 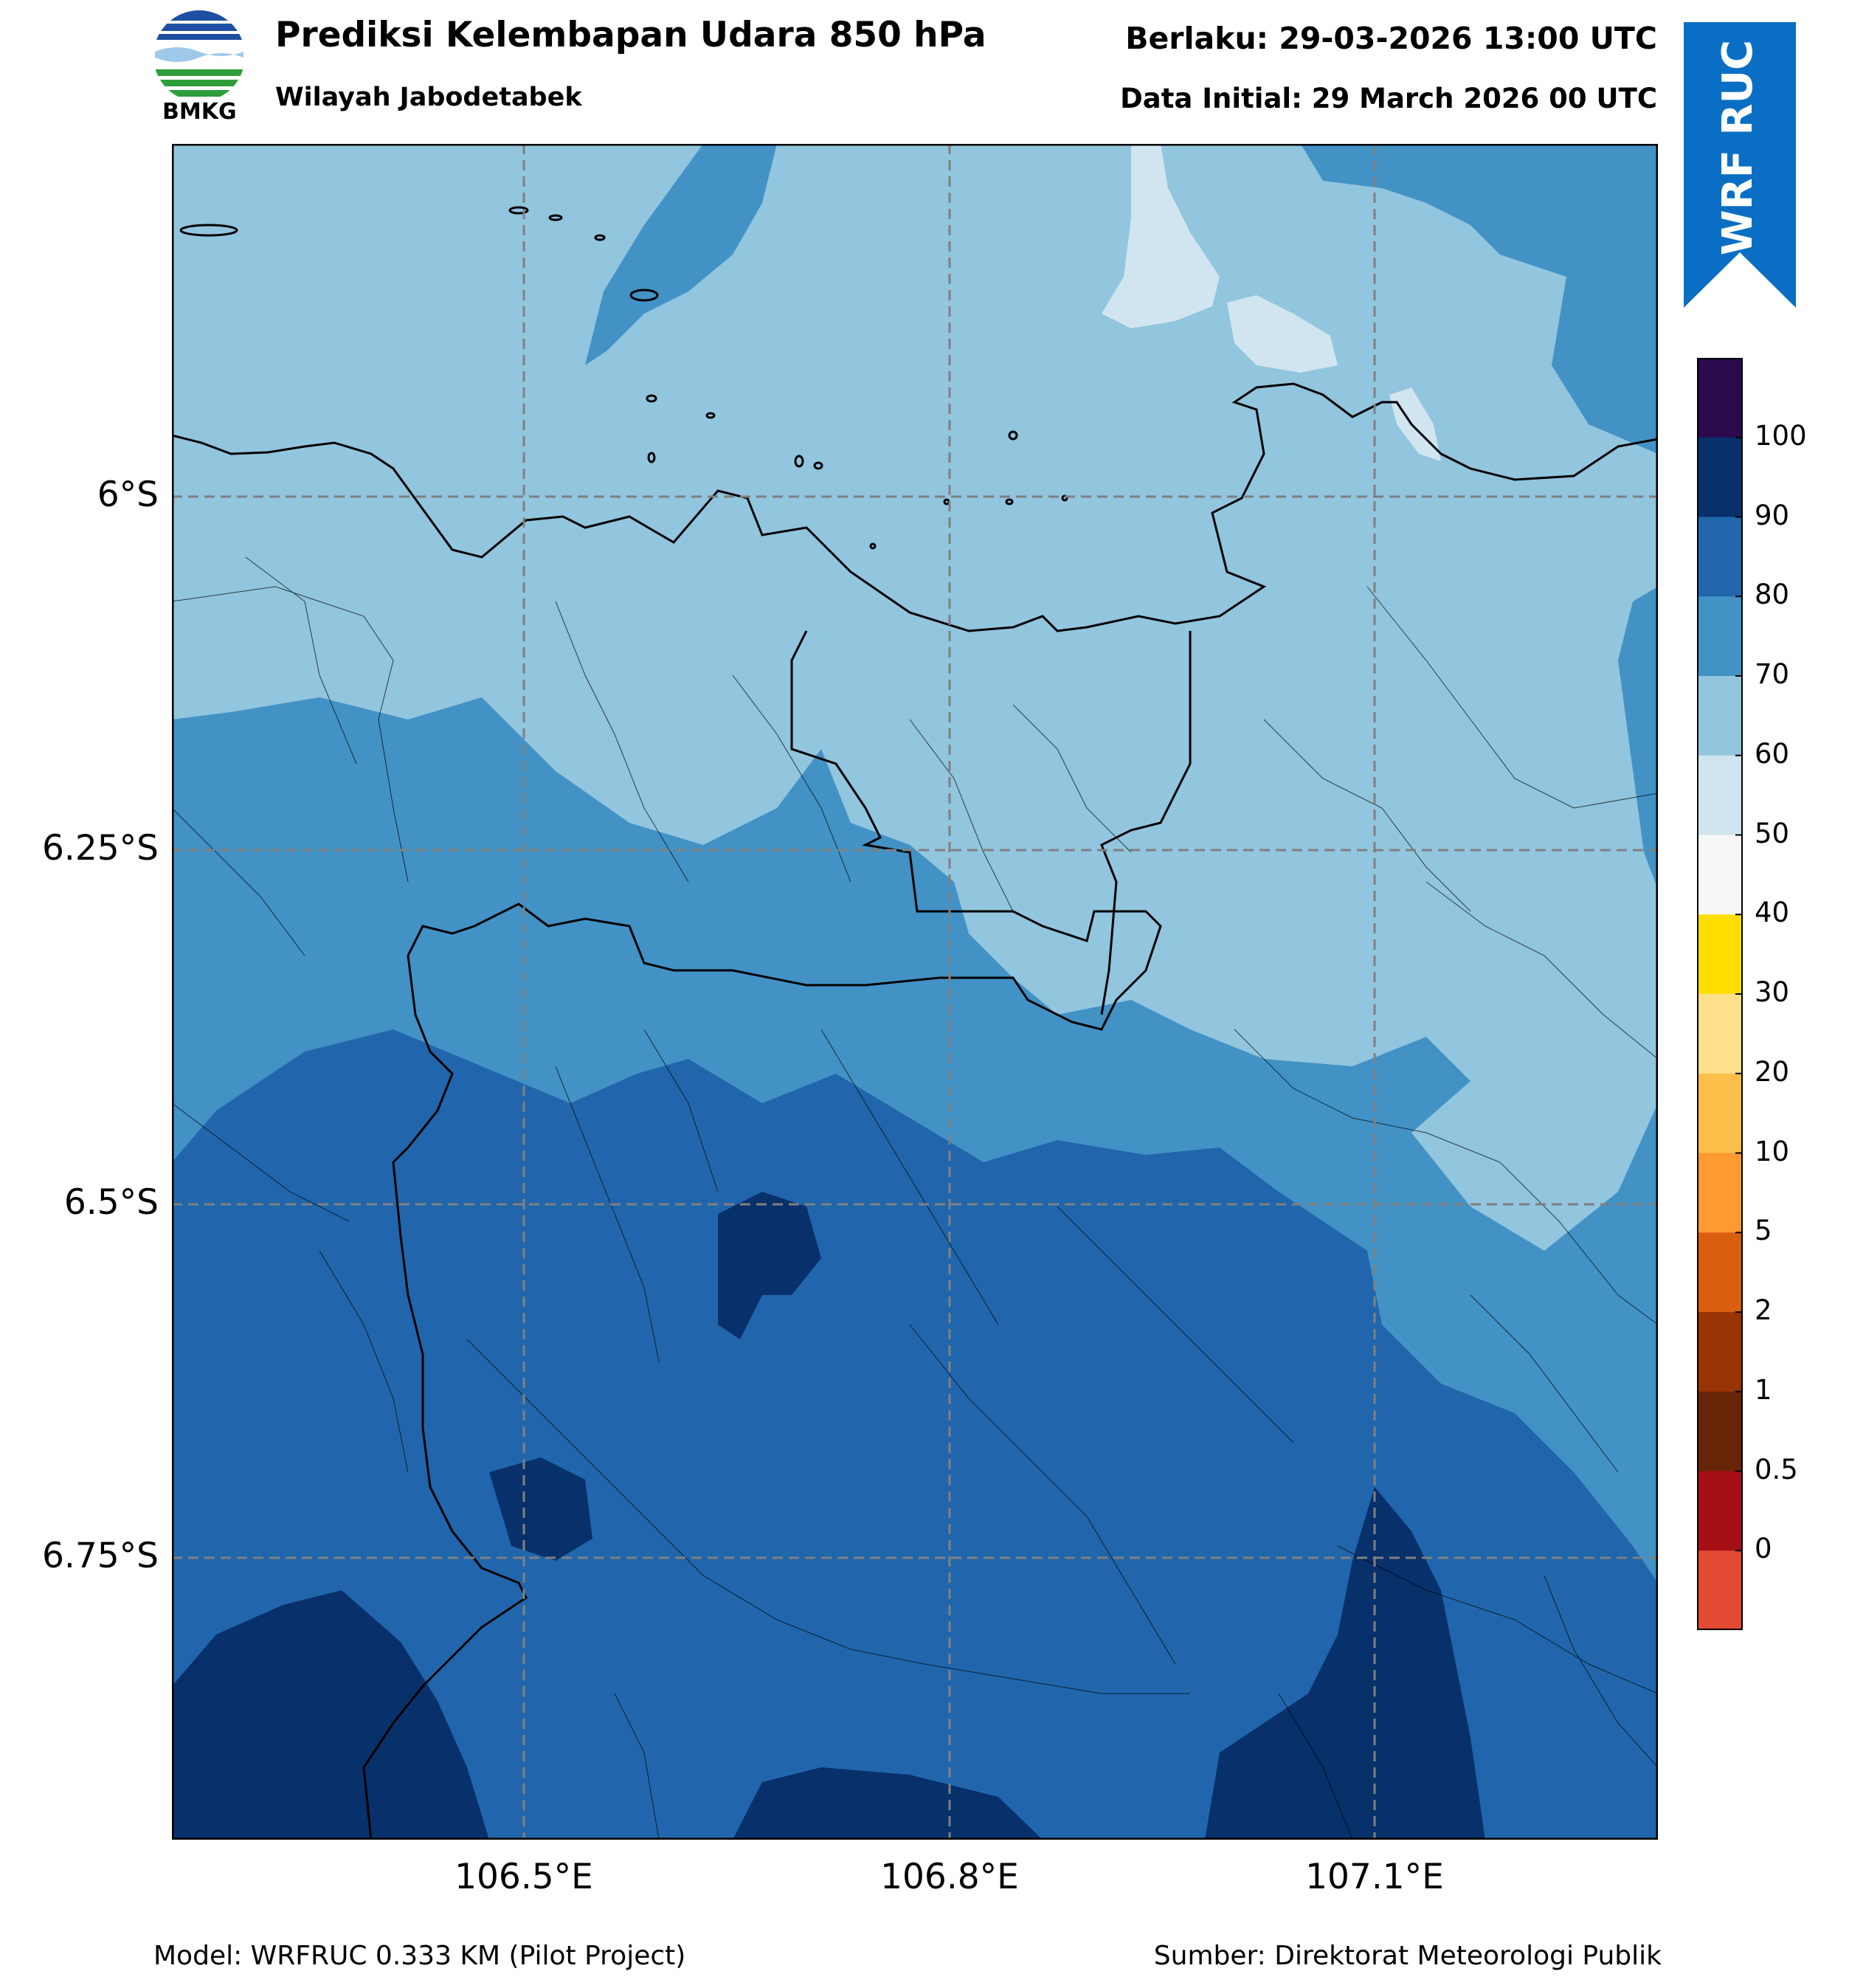 I want to click on humidity-50-60-small, so click(x=1415, y=424).